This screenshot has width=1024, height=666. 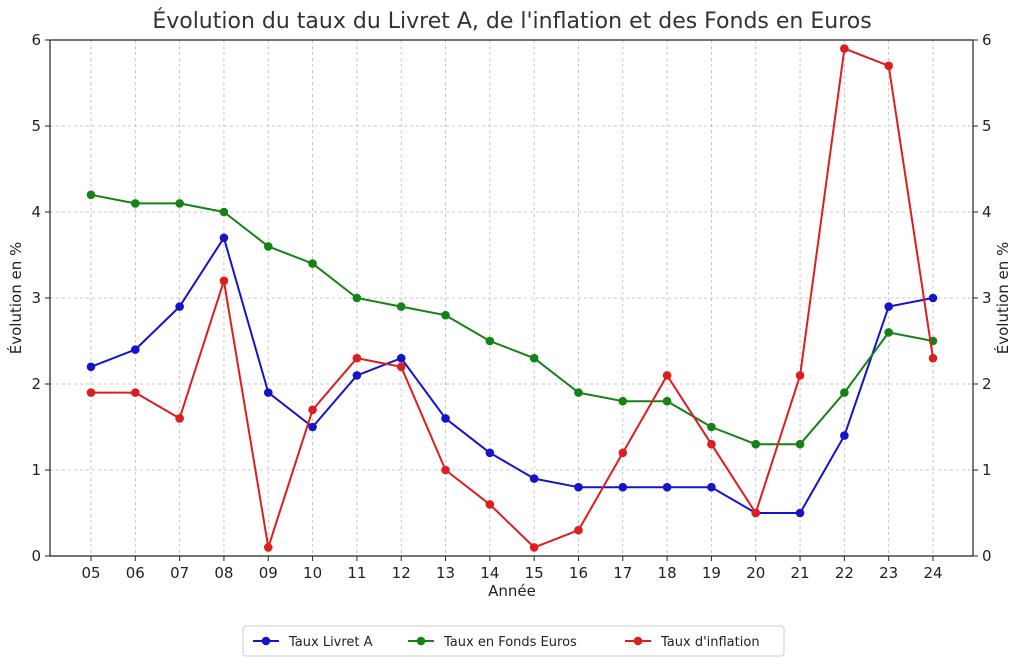 I want to click on x-tick-label: 16, so click(x=578, y=573).